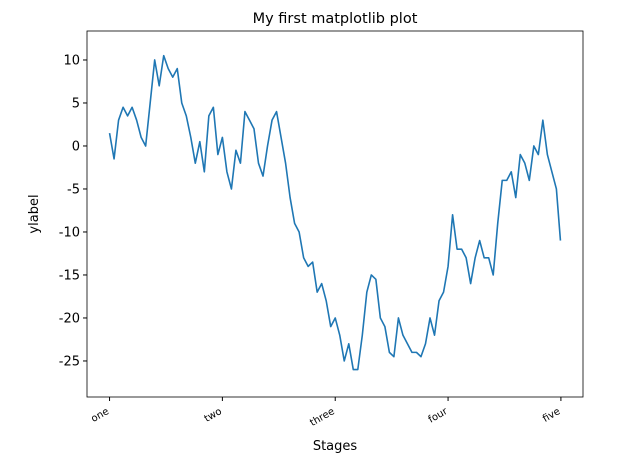  I want to click on chart-title: My first matplotlib plot, so click(335, 19).